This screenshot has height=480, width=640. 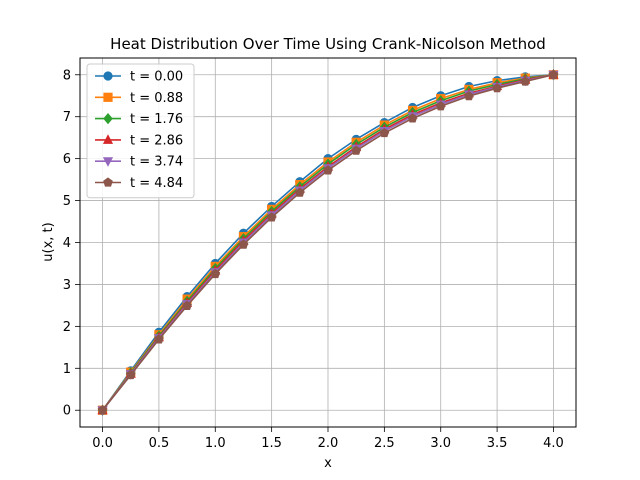 What do you see at coordinates (67, 411) in the screenshot?
I see `y-tick-label: 0` at bounding box center [67, 411].